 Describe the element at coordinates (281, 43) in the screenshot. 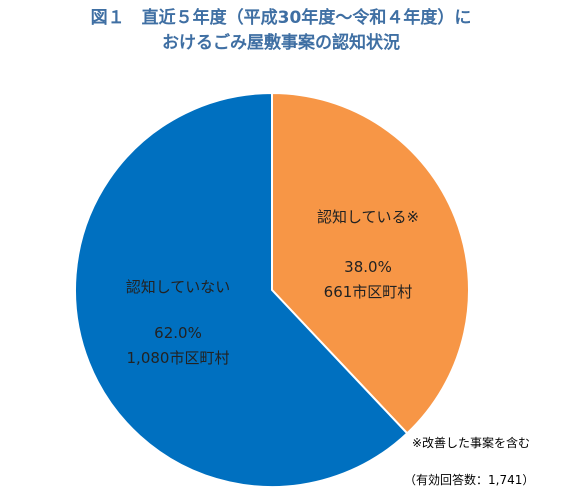

I see `chart-title-line-2: おけるごみ屋敷事案の認知状況` at that location.